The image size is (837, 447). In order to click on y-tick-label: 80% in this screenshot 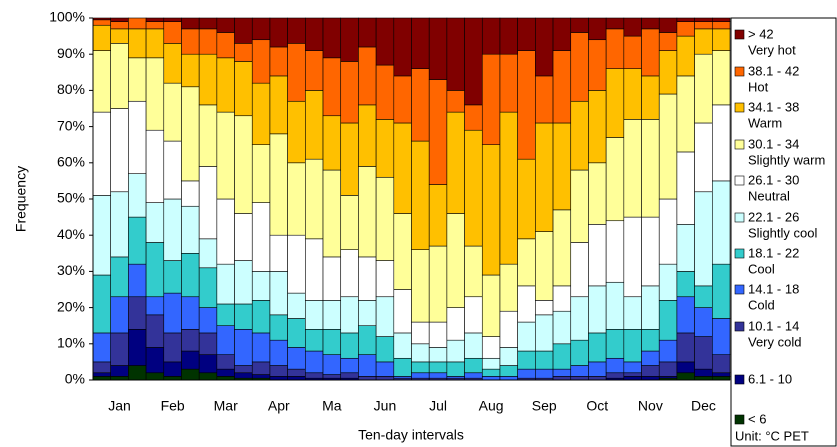, I will do `click(71, 89)`.